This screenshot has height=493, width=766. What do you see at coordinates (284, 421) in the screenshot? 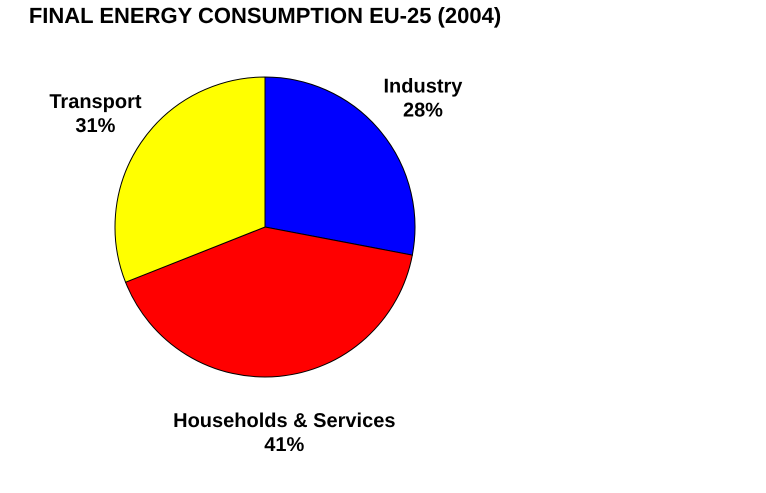
I see `slice-label: Households & Services` at bounding box center [284, 421].